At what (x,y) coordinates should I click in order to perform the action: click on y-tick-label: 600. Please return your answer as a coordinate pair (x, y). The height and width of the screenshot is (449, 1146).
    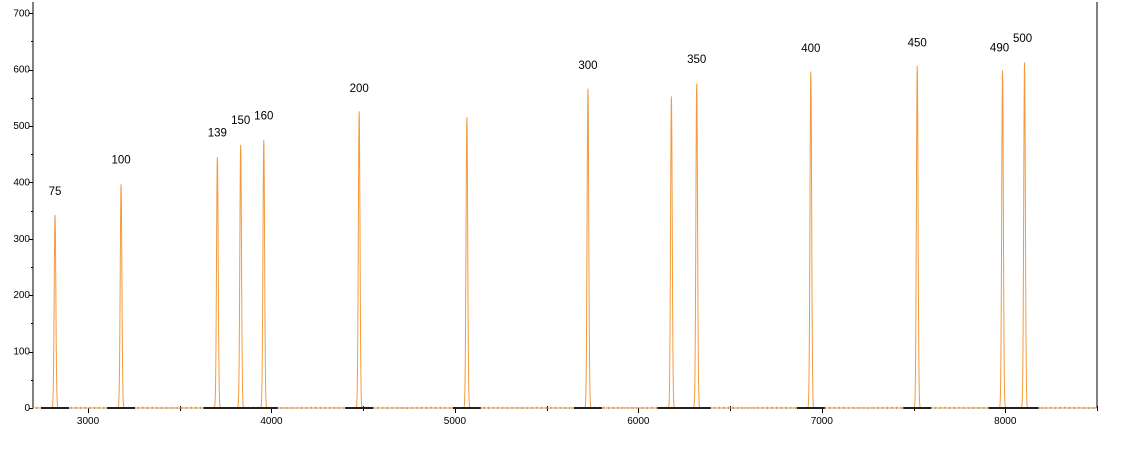
    Looking at the image, I should click on (21, 70).